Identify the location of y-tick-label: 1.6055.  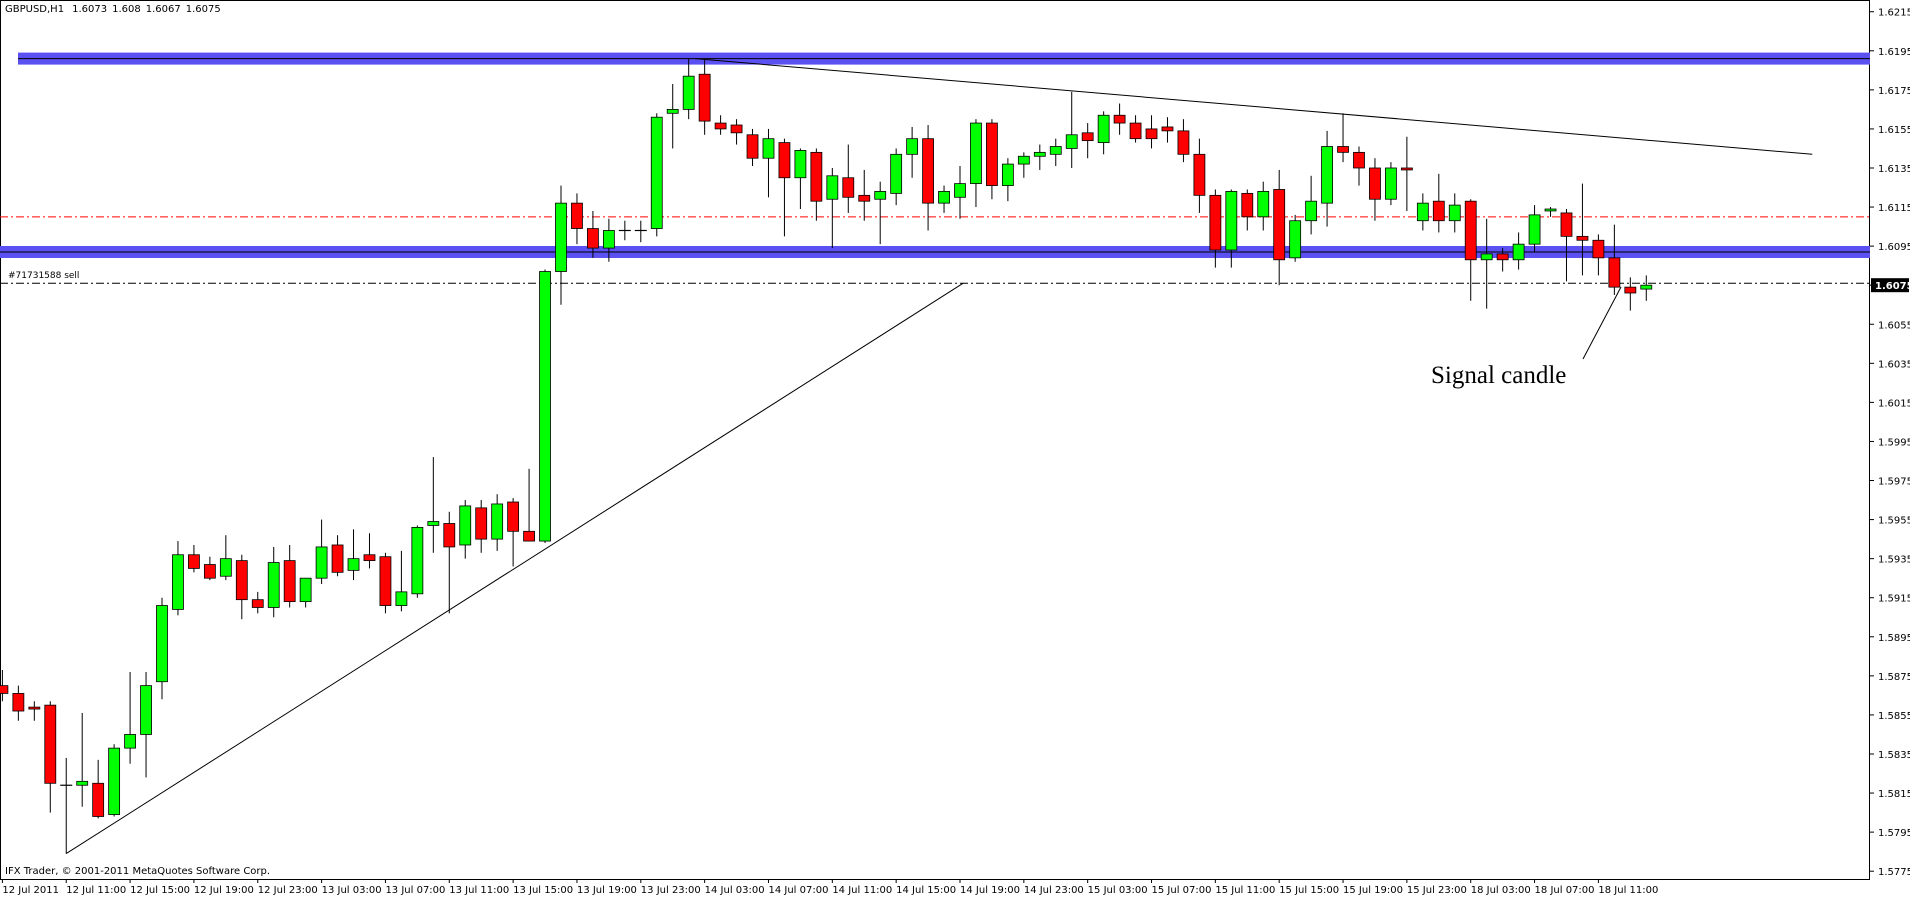
(1894, 325).